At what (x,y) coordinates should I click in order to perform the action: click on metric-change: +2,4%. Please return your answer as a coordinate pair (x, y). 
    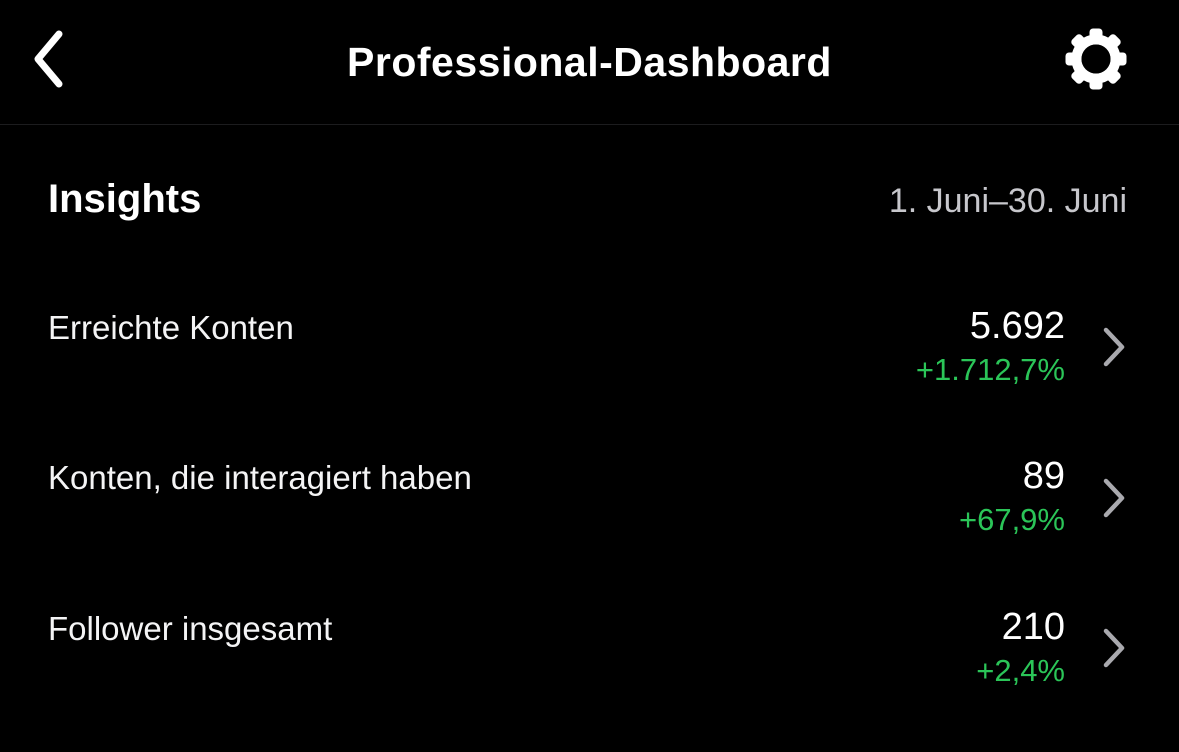
    Looking at the image, I should click on (1020, 670).